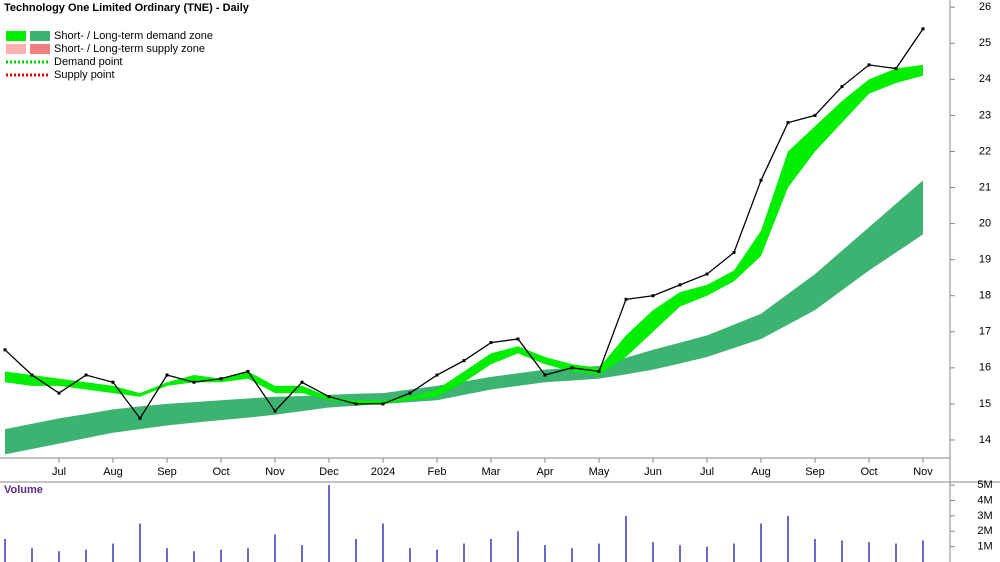 The width and height of the screenshot is (1000, 562). What do you see at coordinates (88, 62) in the screenshot?
I see `legend-label: Demand point` at bounding box center [88, 62].